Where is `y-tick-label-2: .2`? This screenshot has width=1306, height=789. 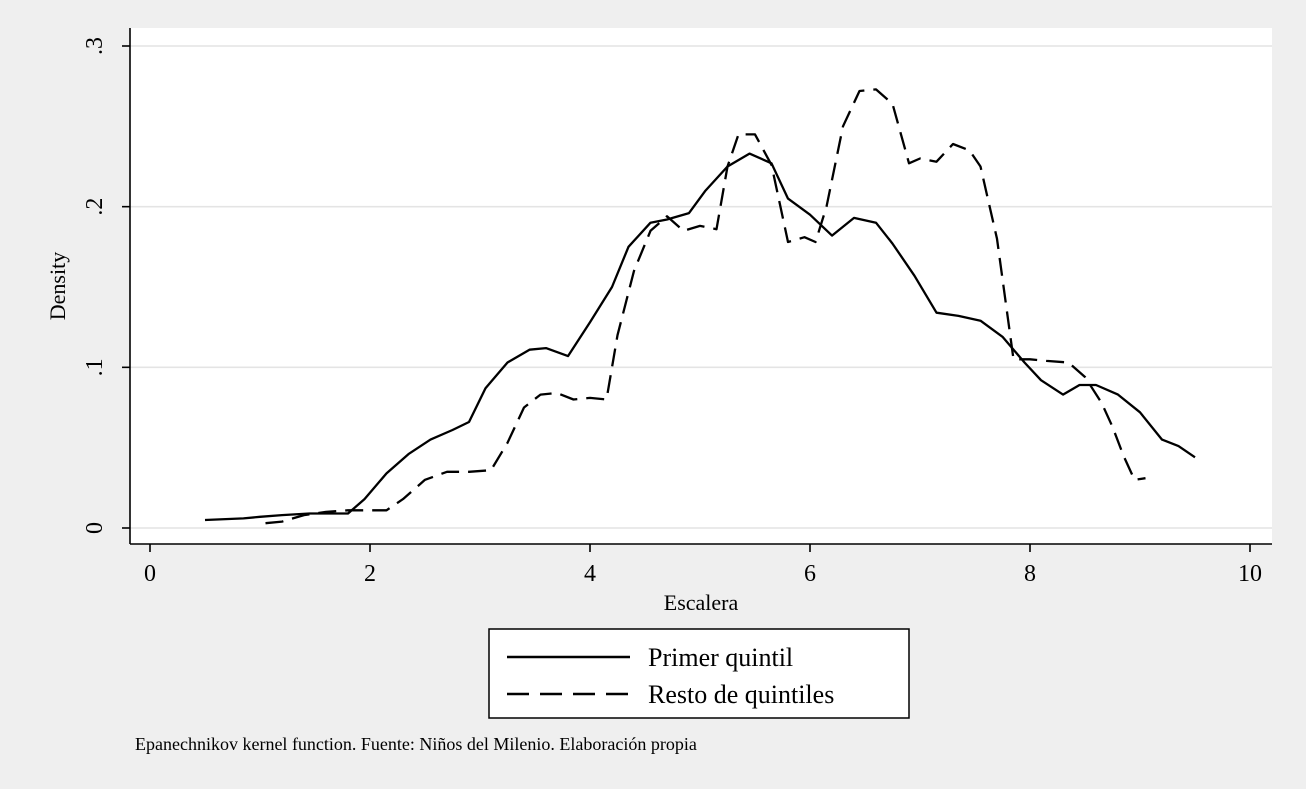 y-tick-label-2: .2 is located at coordinates (95, 207).